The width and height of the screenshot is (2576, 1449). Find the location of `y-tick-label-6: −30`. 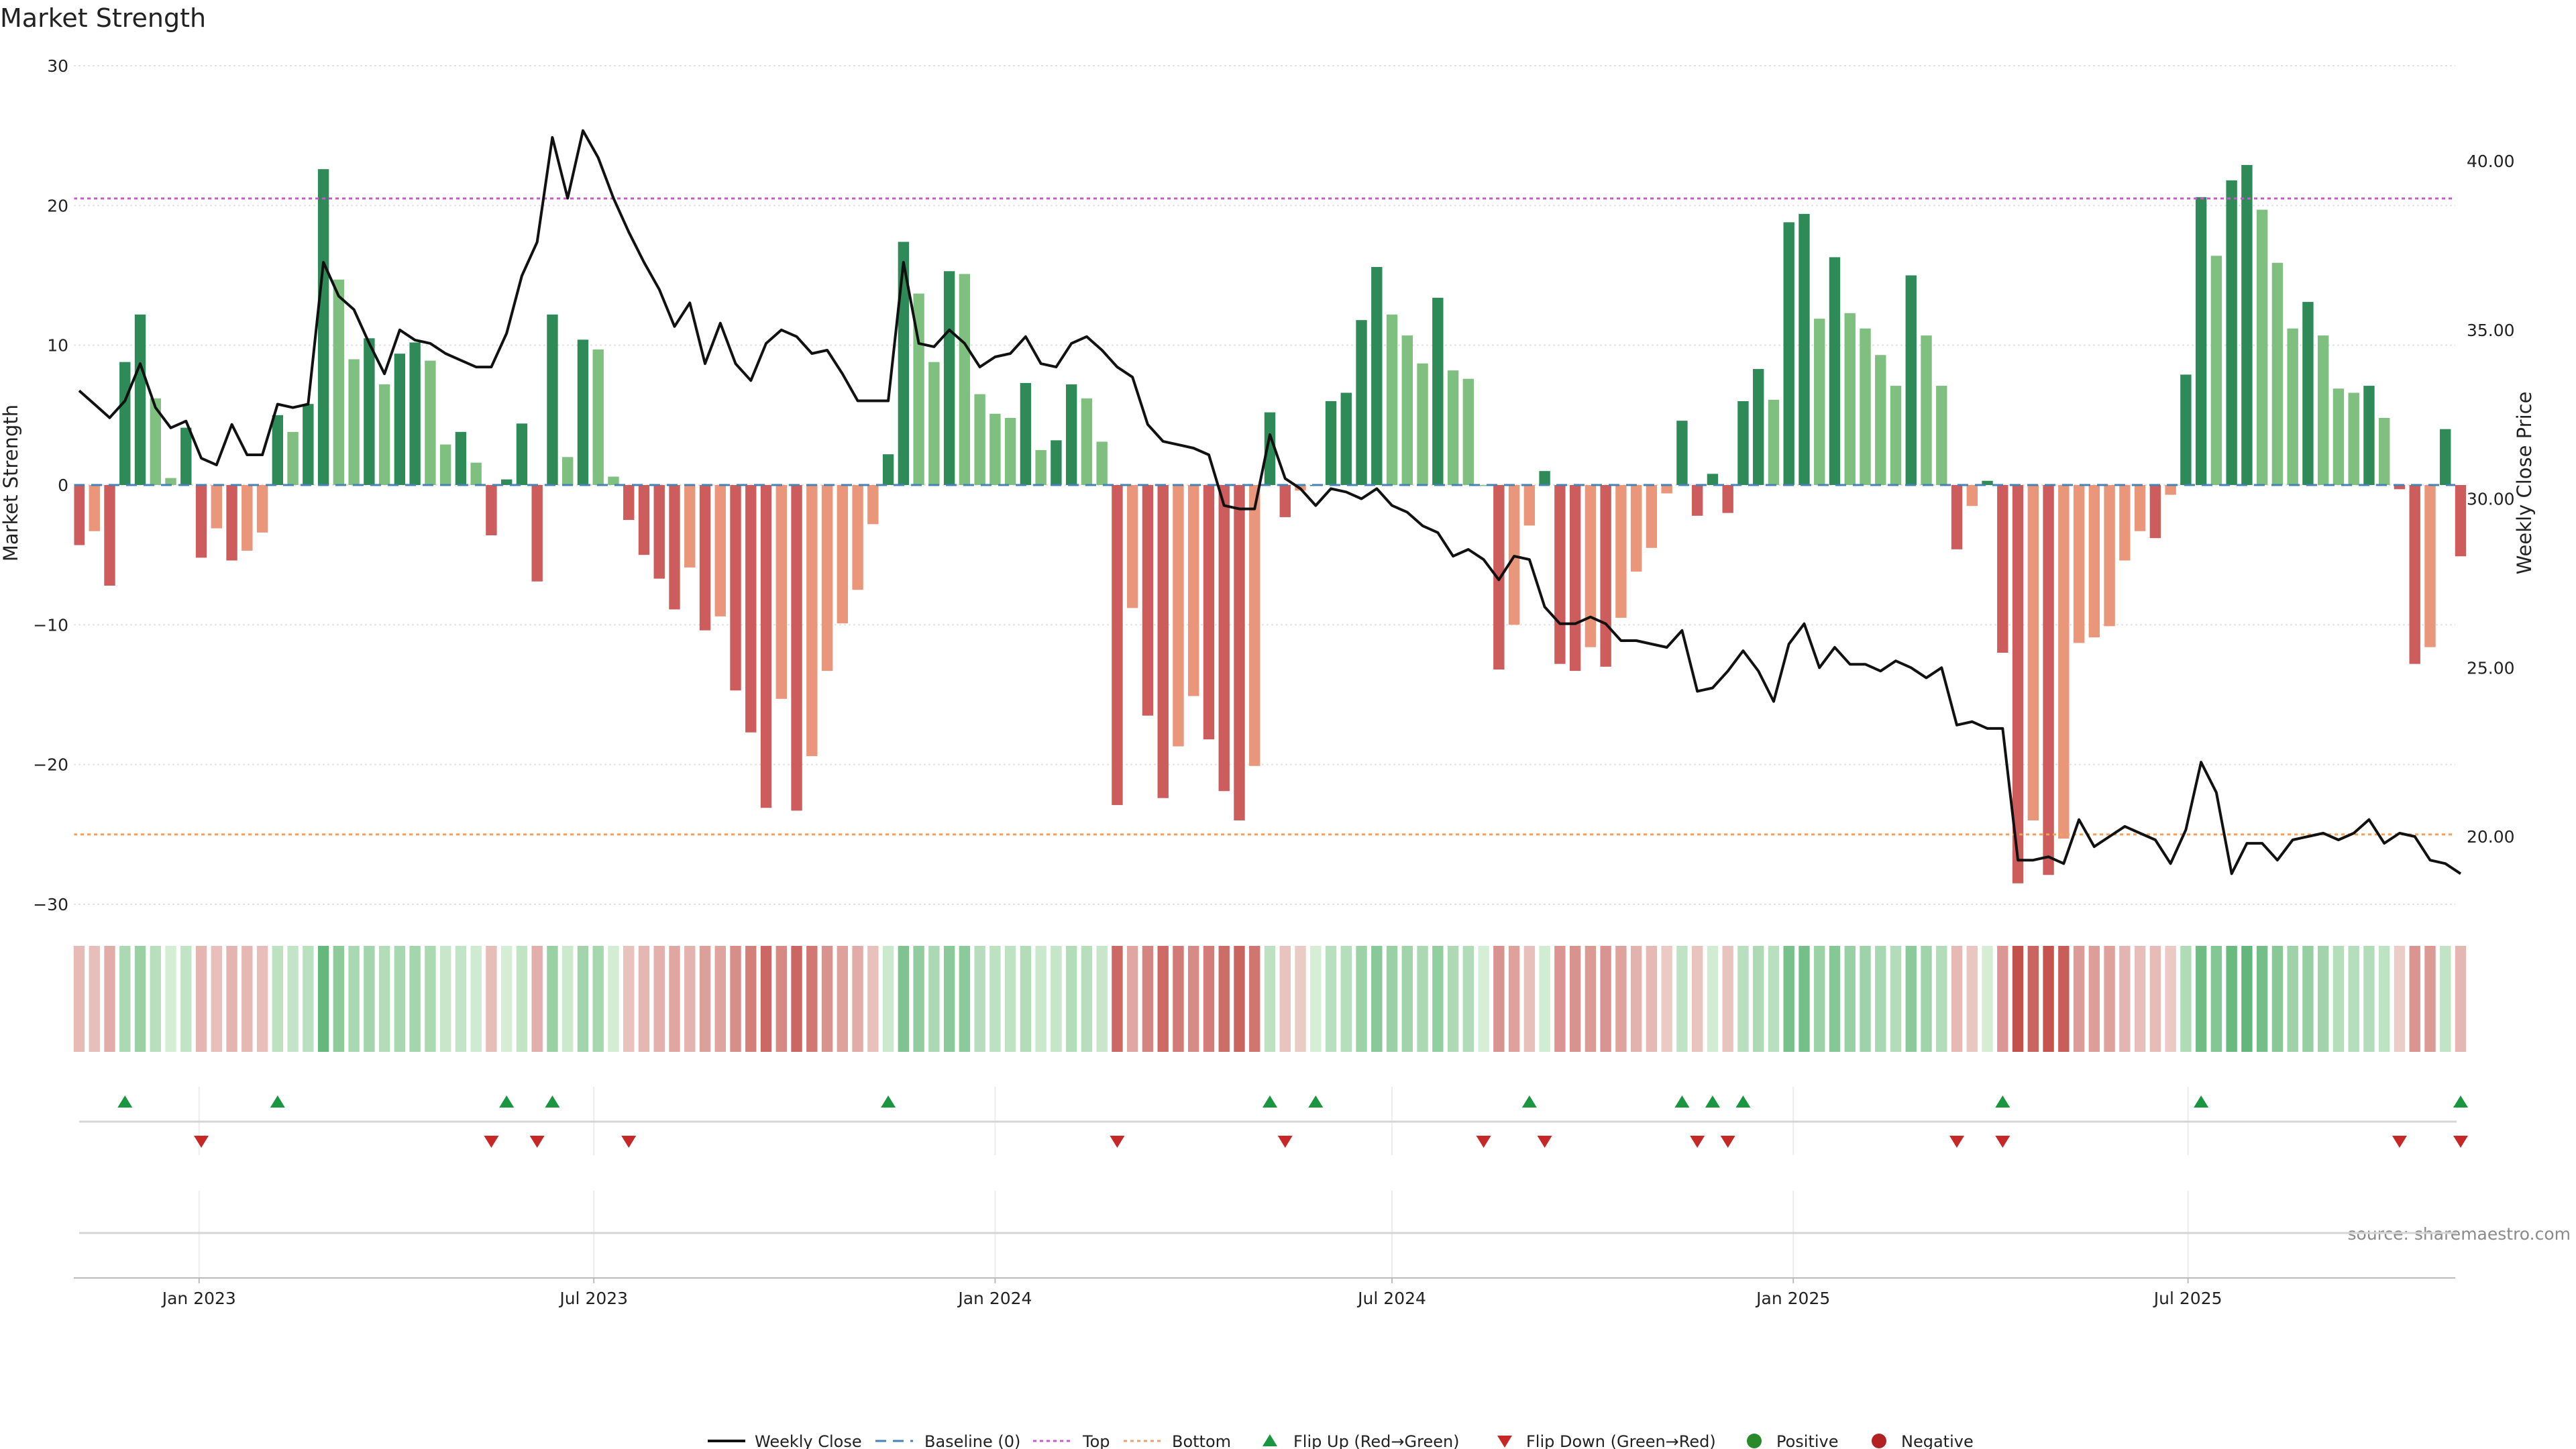

y-tick-label-6: −30 is located at coordinates (50, 904).